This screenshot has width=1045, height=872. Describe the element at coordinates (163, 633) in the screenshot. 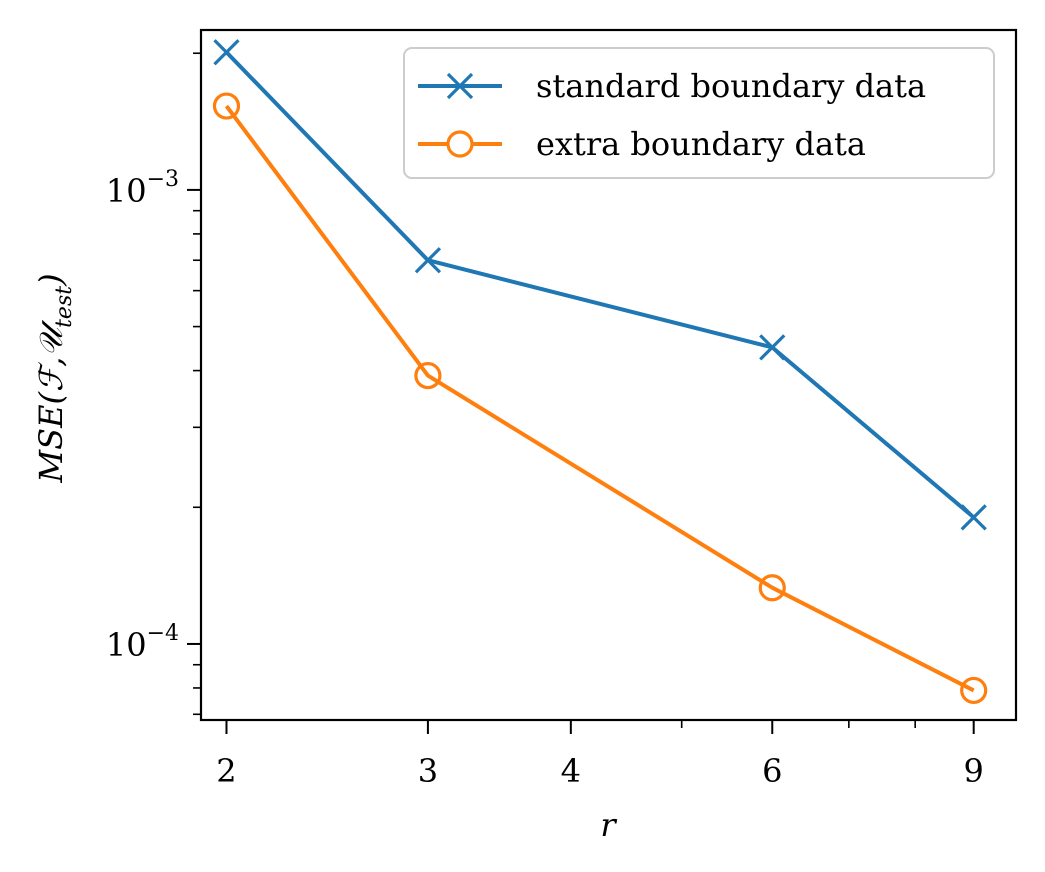

I see `y-tick-label-exponent: −4` at that location.